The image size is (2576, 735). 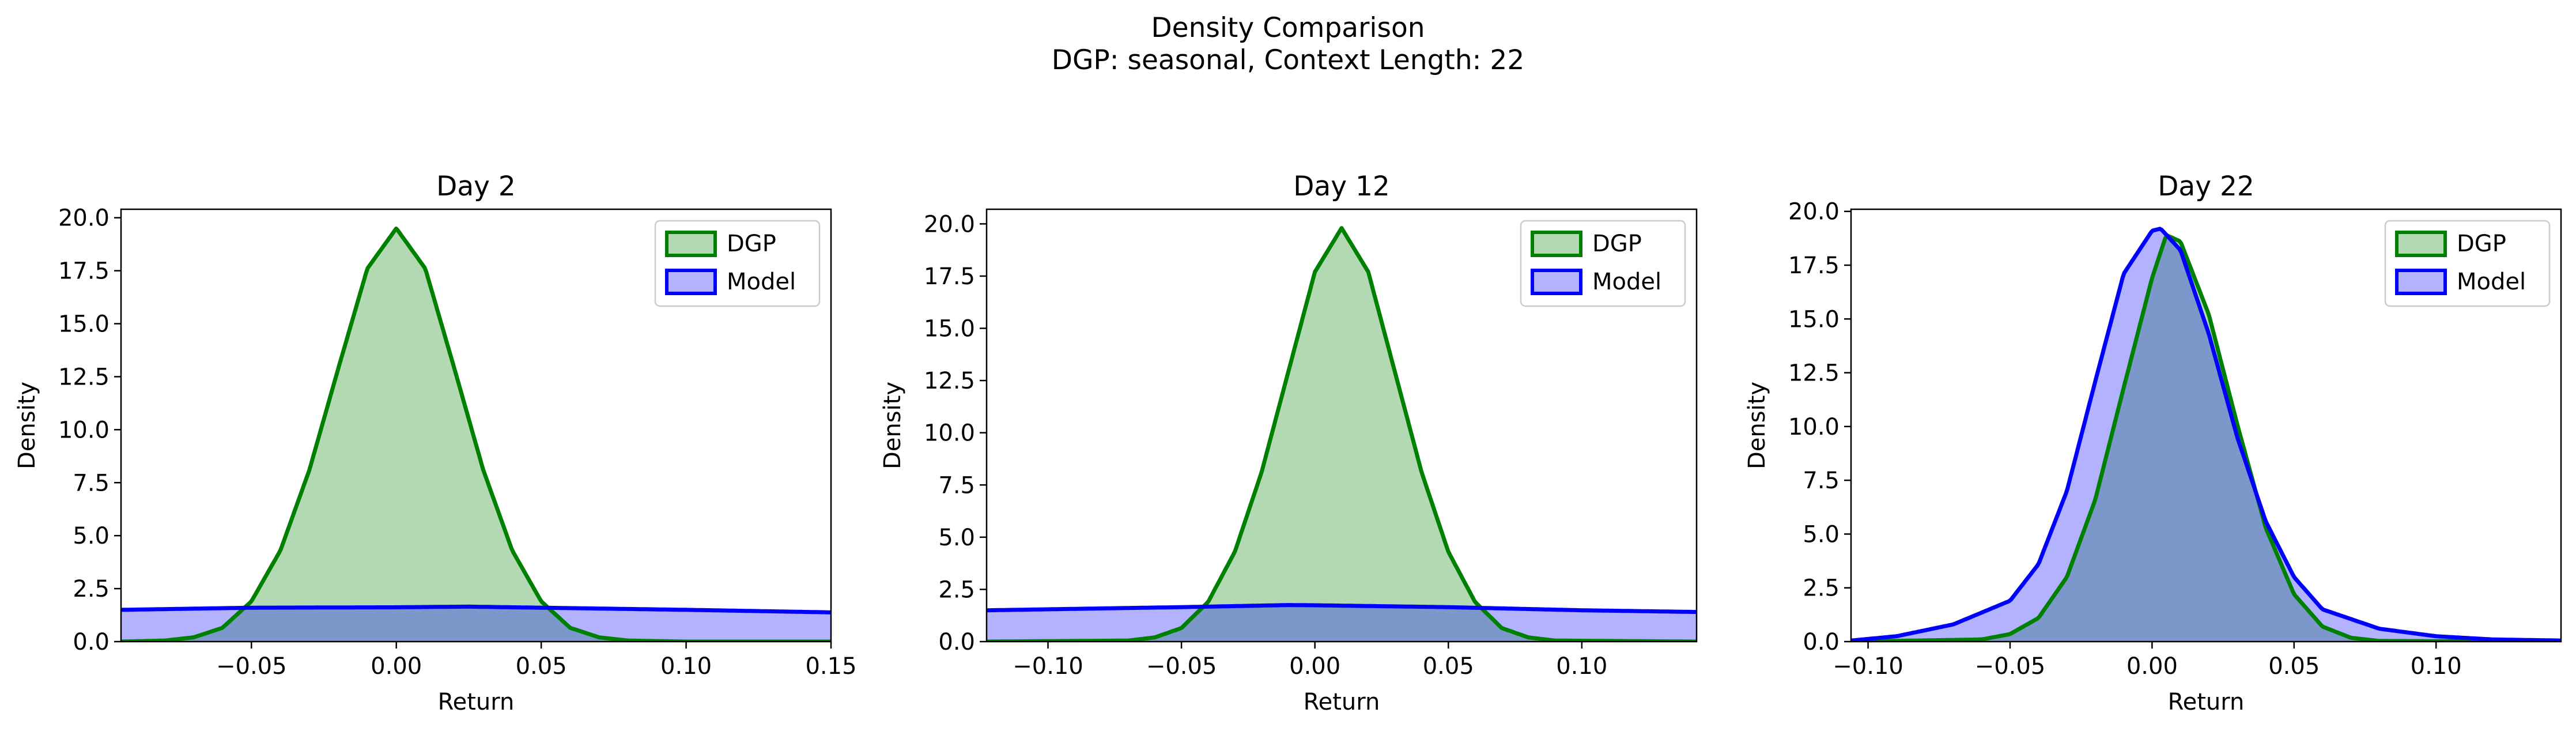 I want to click on panel-title: Day 12, so click(x=1341, y=186).